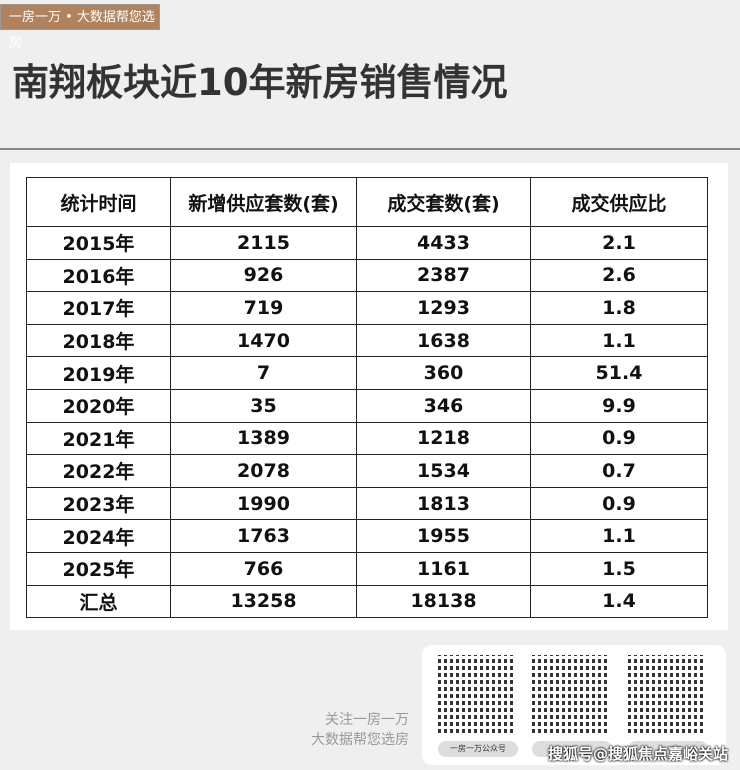  I want to click on table-cell: 1.8, so click(619, 308).